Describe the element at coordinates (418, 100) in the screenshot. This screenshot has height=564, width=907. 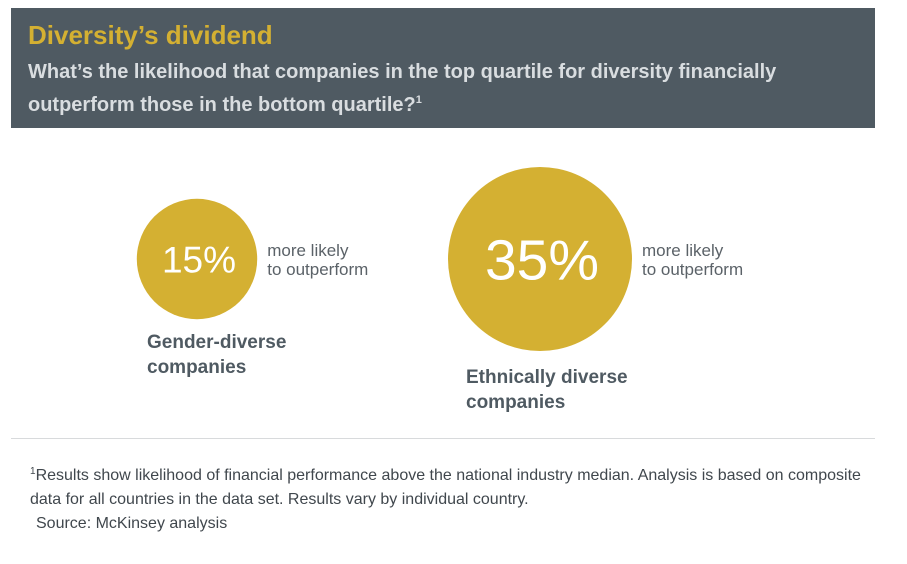
I see `subtitle-footnote-marker: 1` at that location.